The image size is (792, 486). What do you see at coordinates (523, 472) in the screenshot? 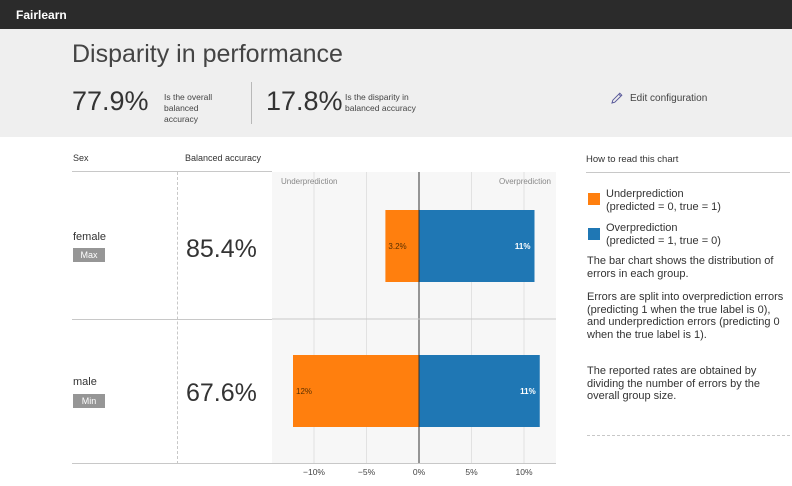
I see `x-tick-label: 10%` at bounding box center [523, 472].